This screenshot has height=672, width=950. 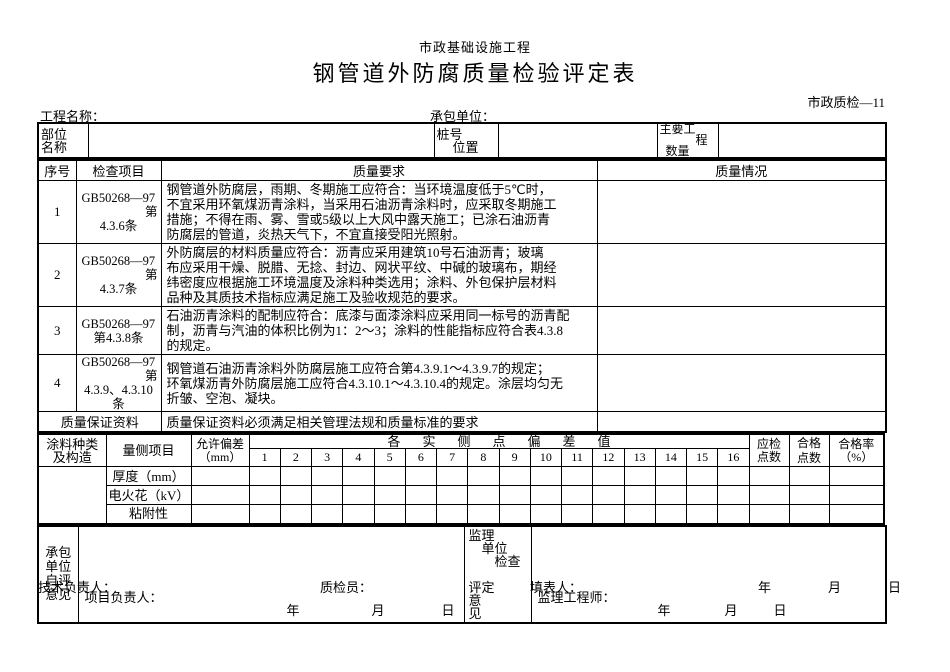 I want to click on point-number-cell: 14, so click(x=671, y=457).